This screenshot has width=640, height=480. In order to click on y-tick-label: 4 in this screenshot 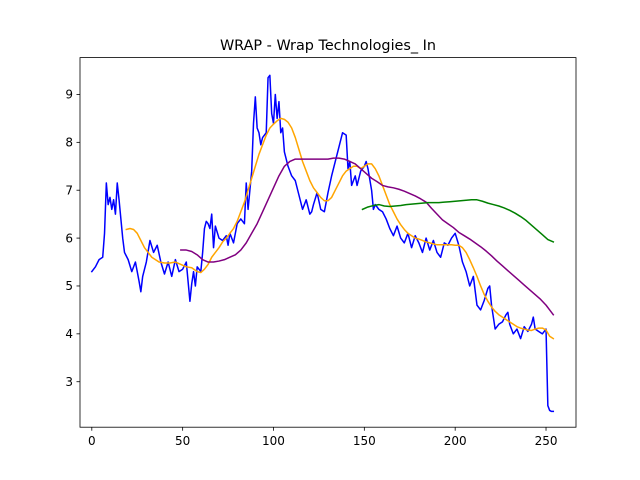, I will do `click(69, 334)`.